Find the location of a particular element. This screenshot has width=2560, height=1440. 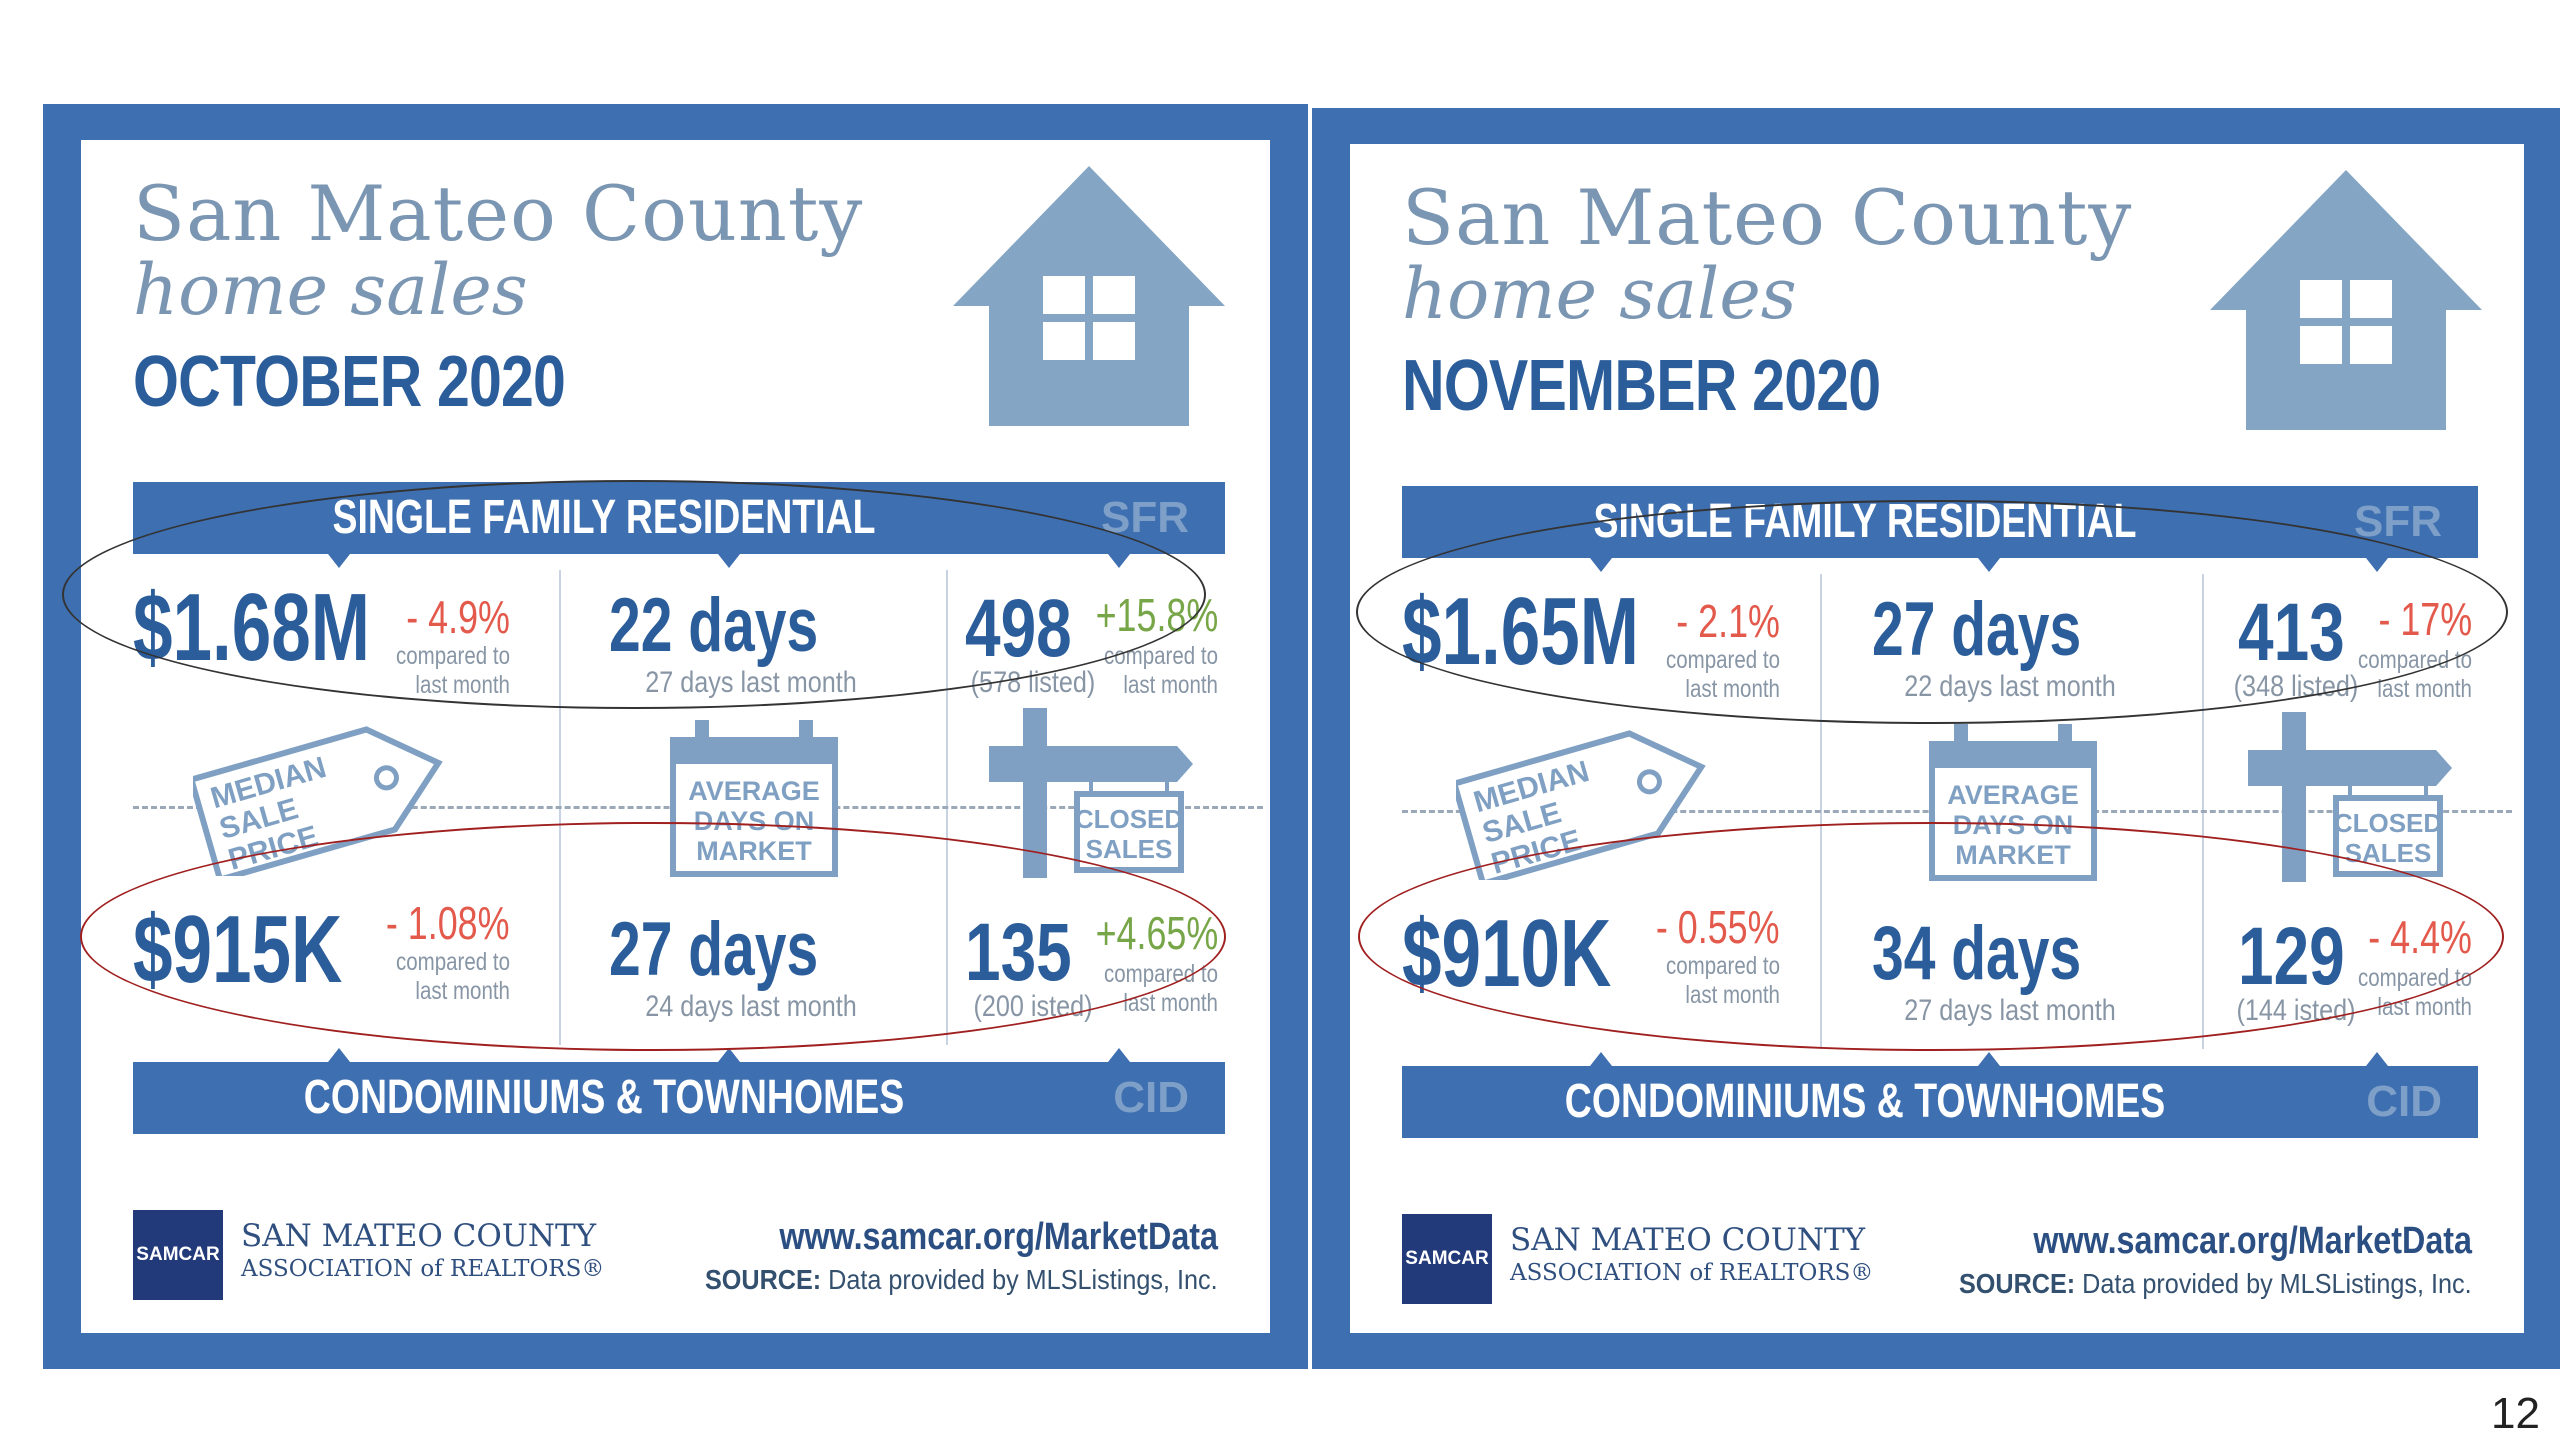

cid-days-on-market: 27 days is located at coordinates (714, 949).